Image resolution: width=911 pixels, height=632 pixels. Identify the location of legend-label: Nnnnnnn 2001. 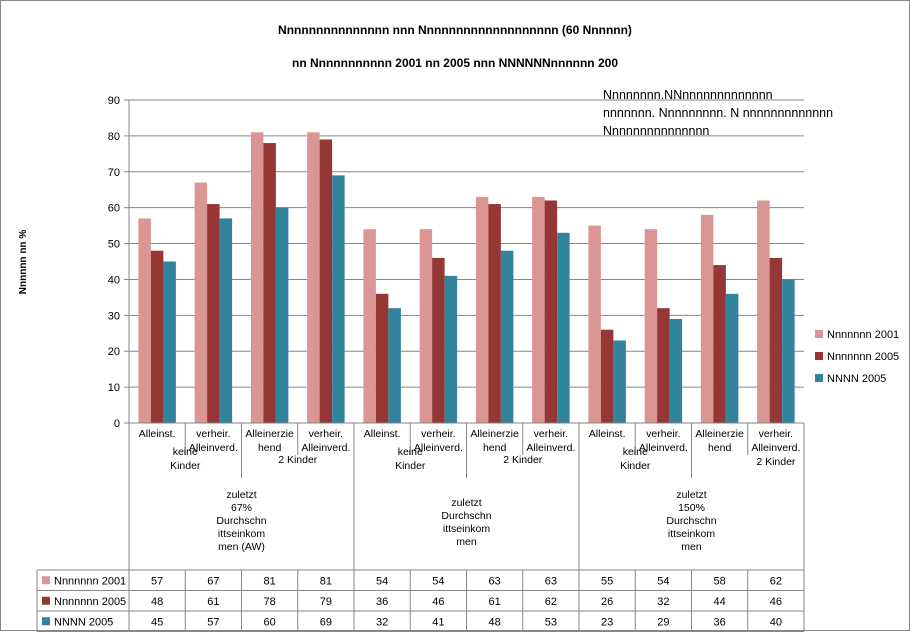
(863, 335).